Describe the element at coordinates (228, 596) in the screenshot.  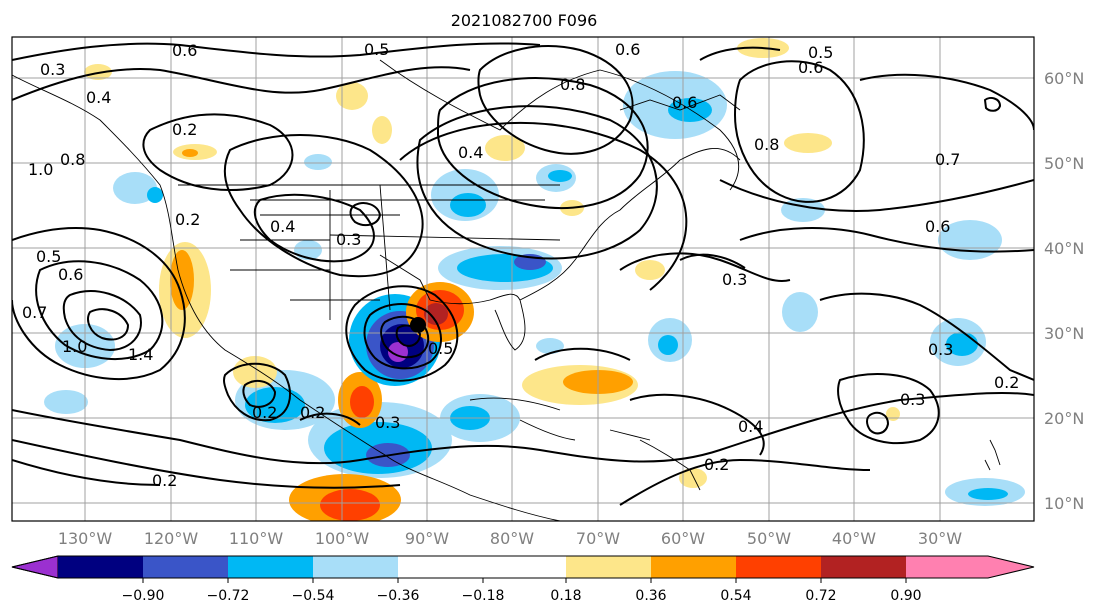
I see `colorbar-tick: −0.72` at that location.